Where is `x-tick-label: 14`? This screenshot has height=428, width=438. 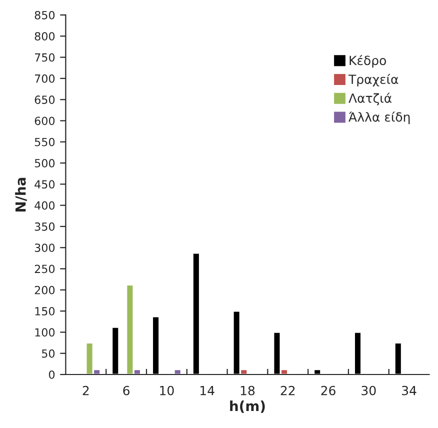 x-tick-label: 14 is located at coordinates (207, 391).